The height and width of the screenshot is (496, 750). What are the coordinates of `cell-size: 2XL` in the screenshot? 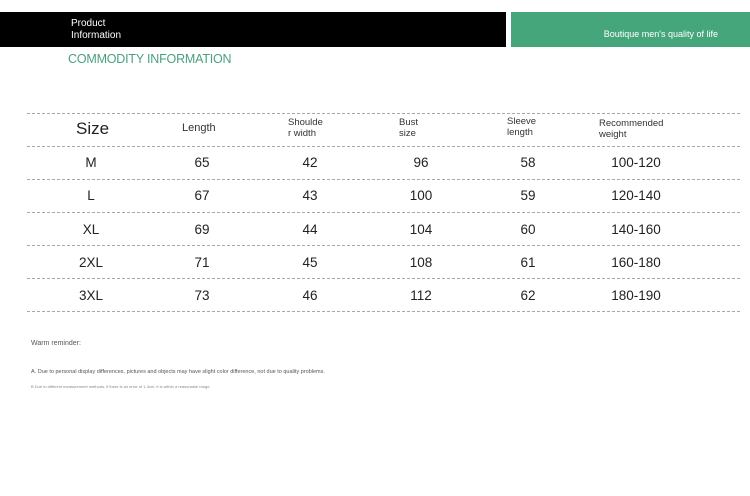 It's located at (91, 262).